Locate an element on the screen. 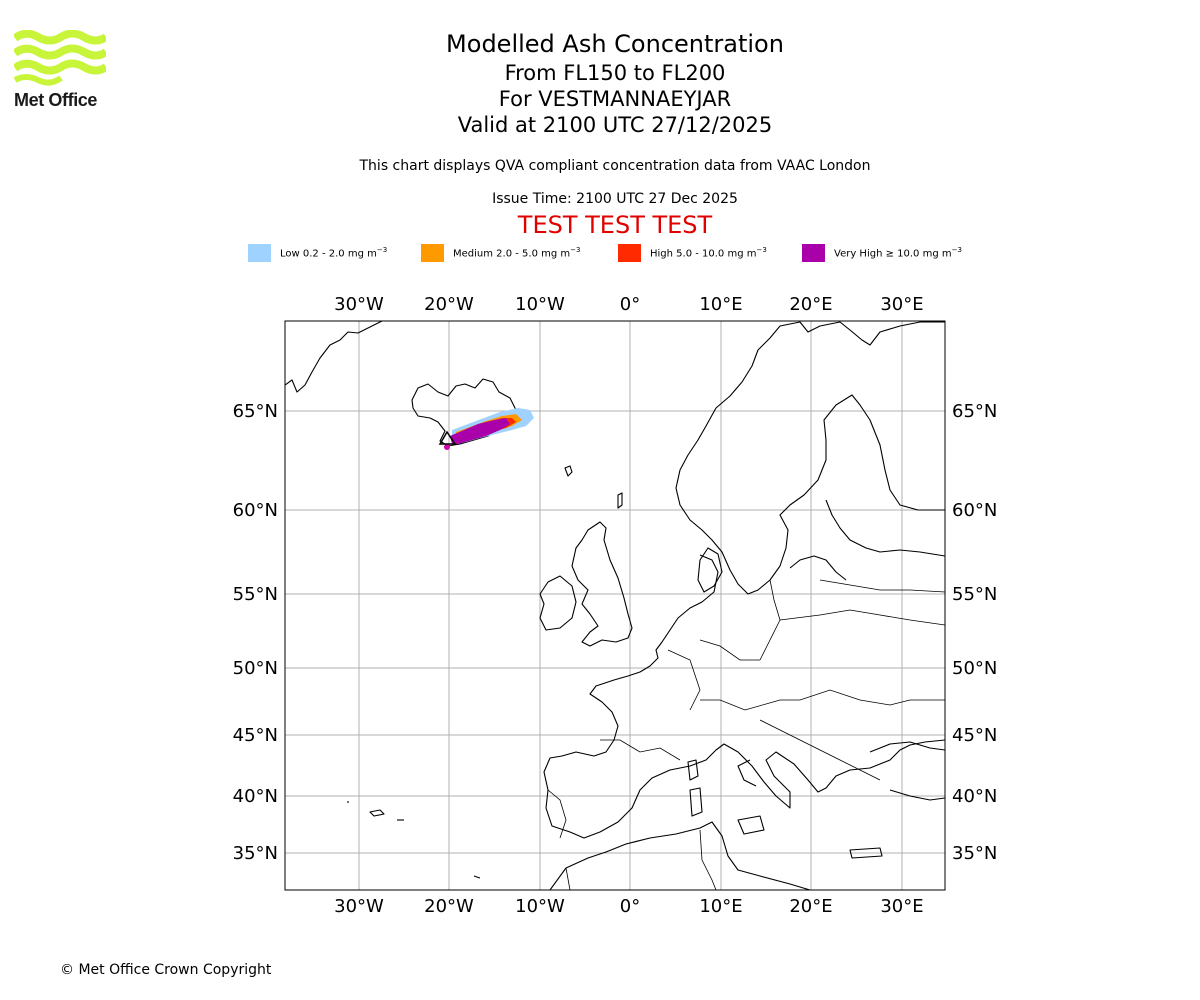  ireland-coast is located at coordinates (558, 603).